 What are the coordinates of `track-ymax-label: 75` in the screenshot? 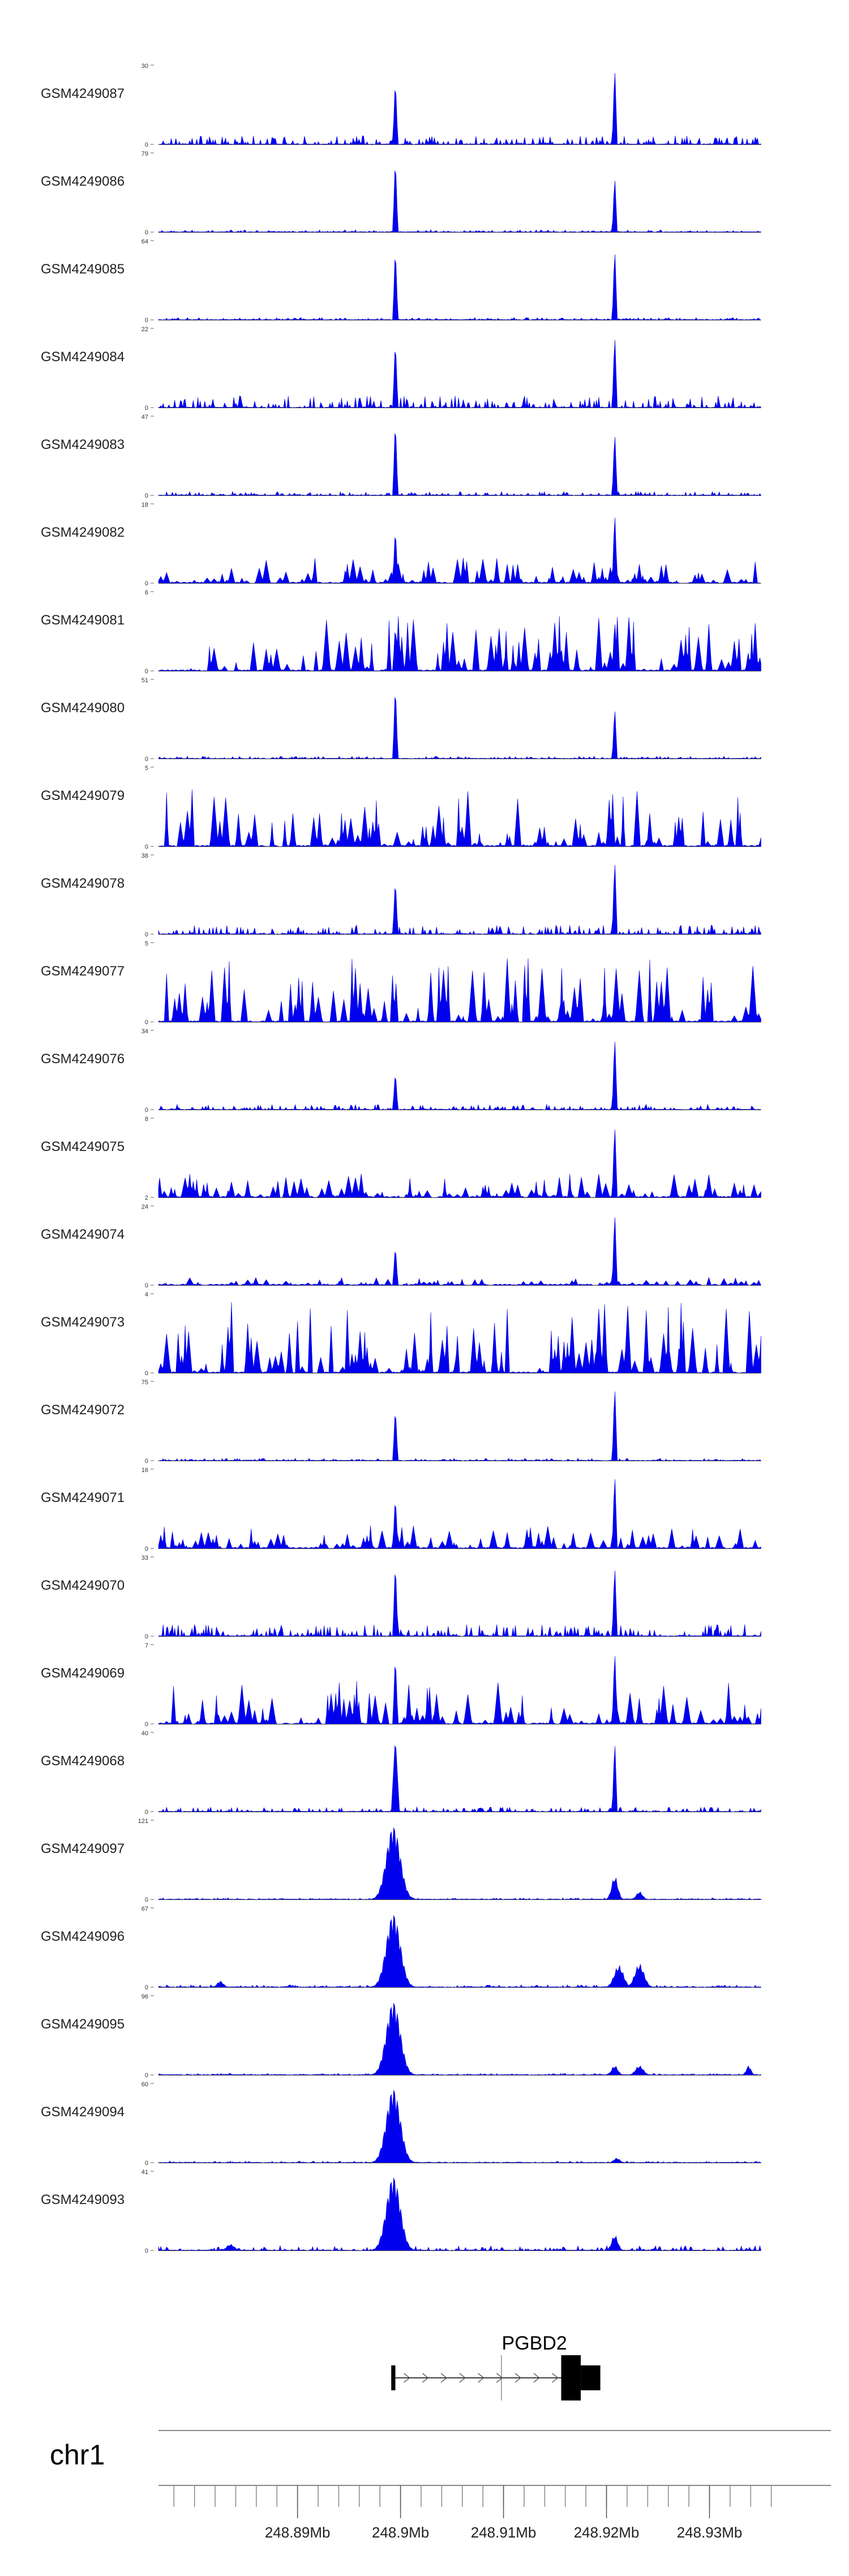 It's located at (145, 1382).